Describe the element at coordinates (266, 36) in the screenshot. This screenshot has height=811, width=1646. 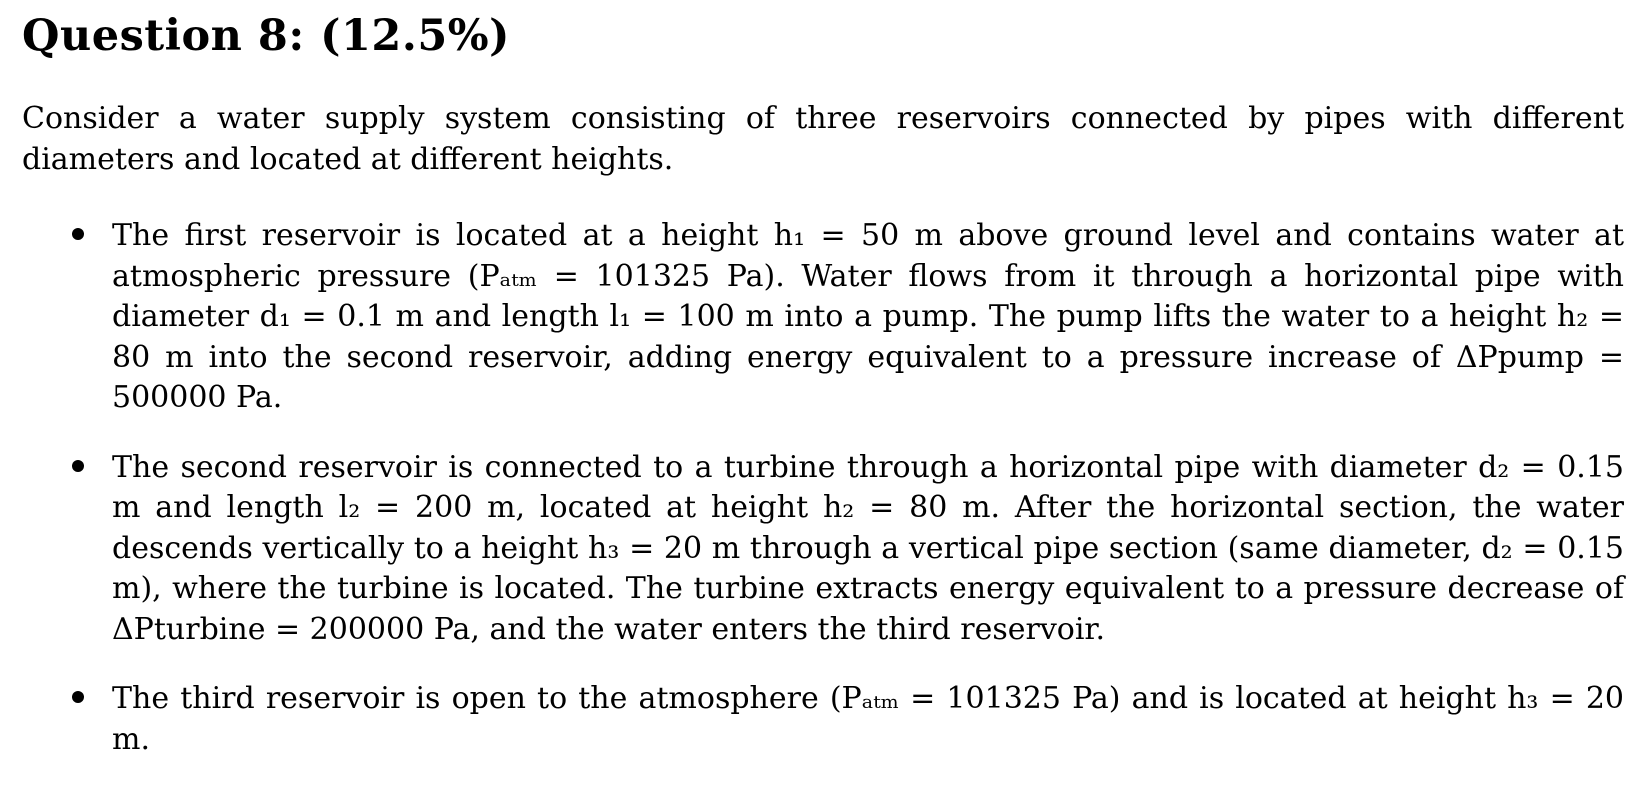
I see `question-heading: Question 8: (12.5%)` at that location.